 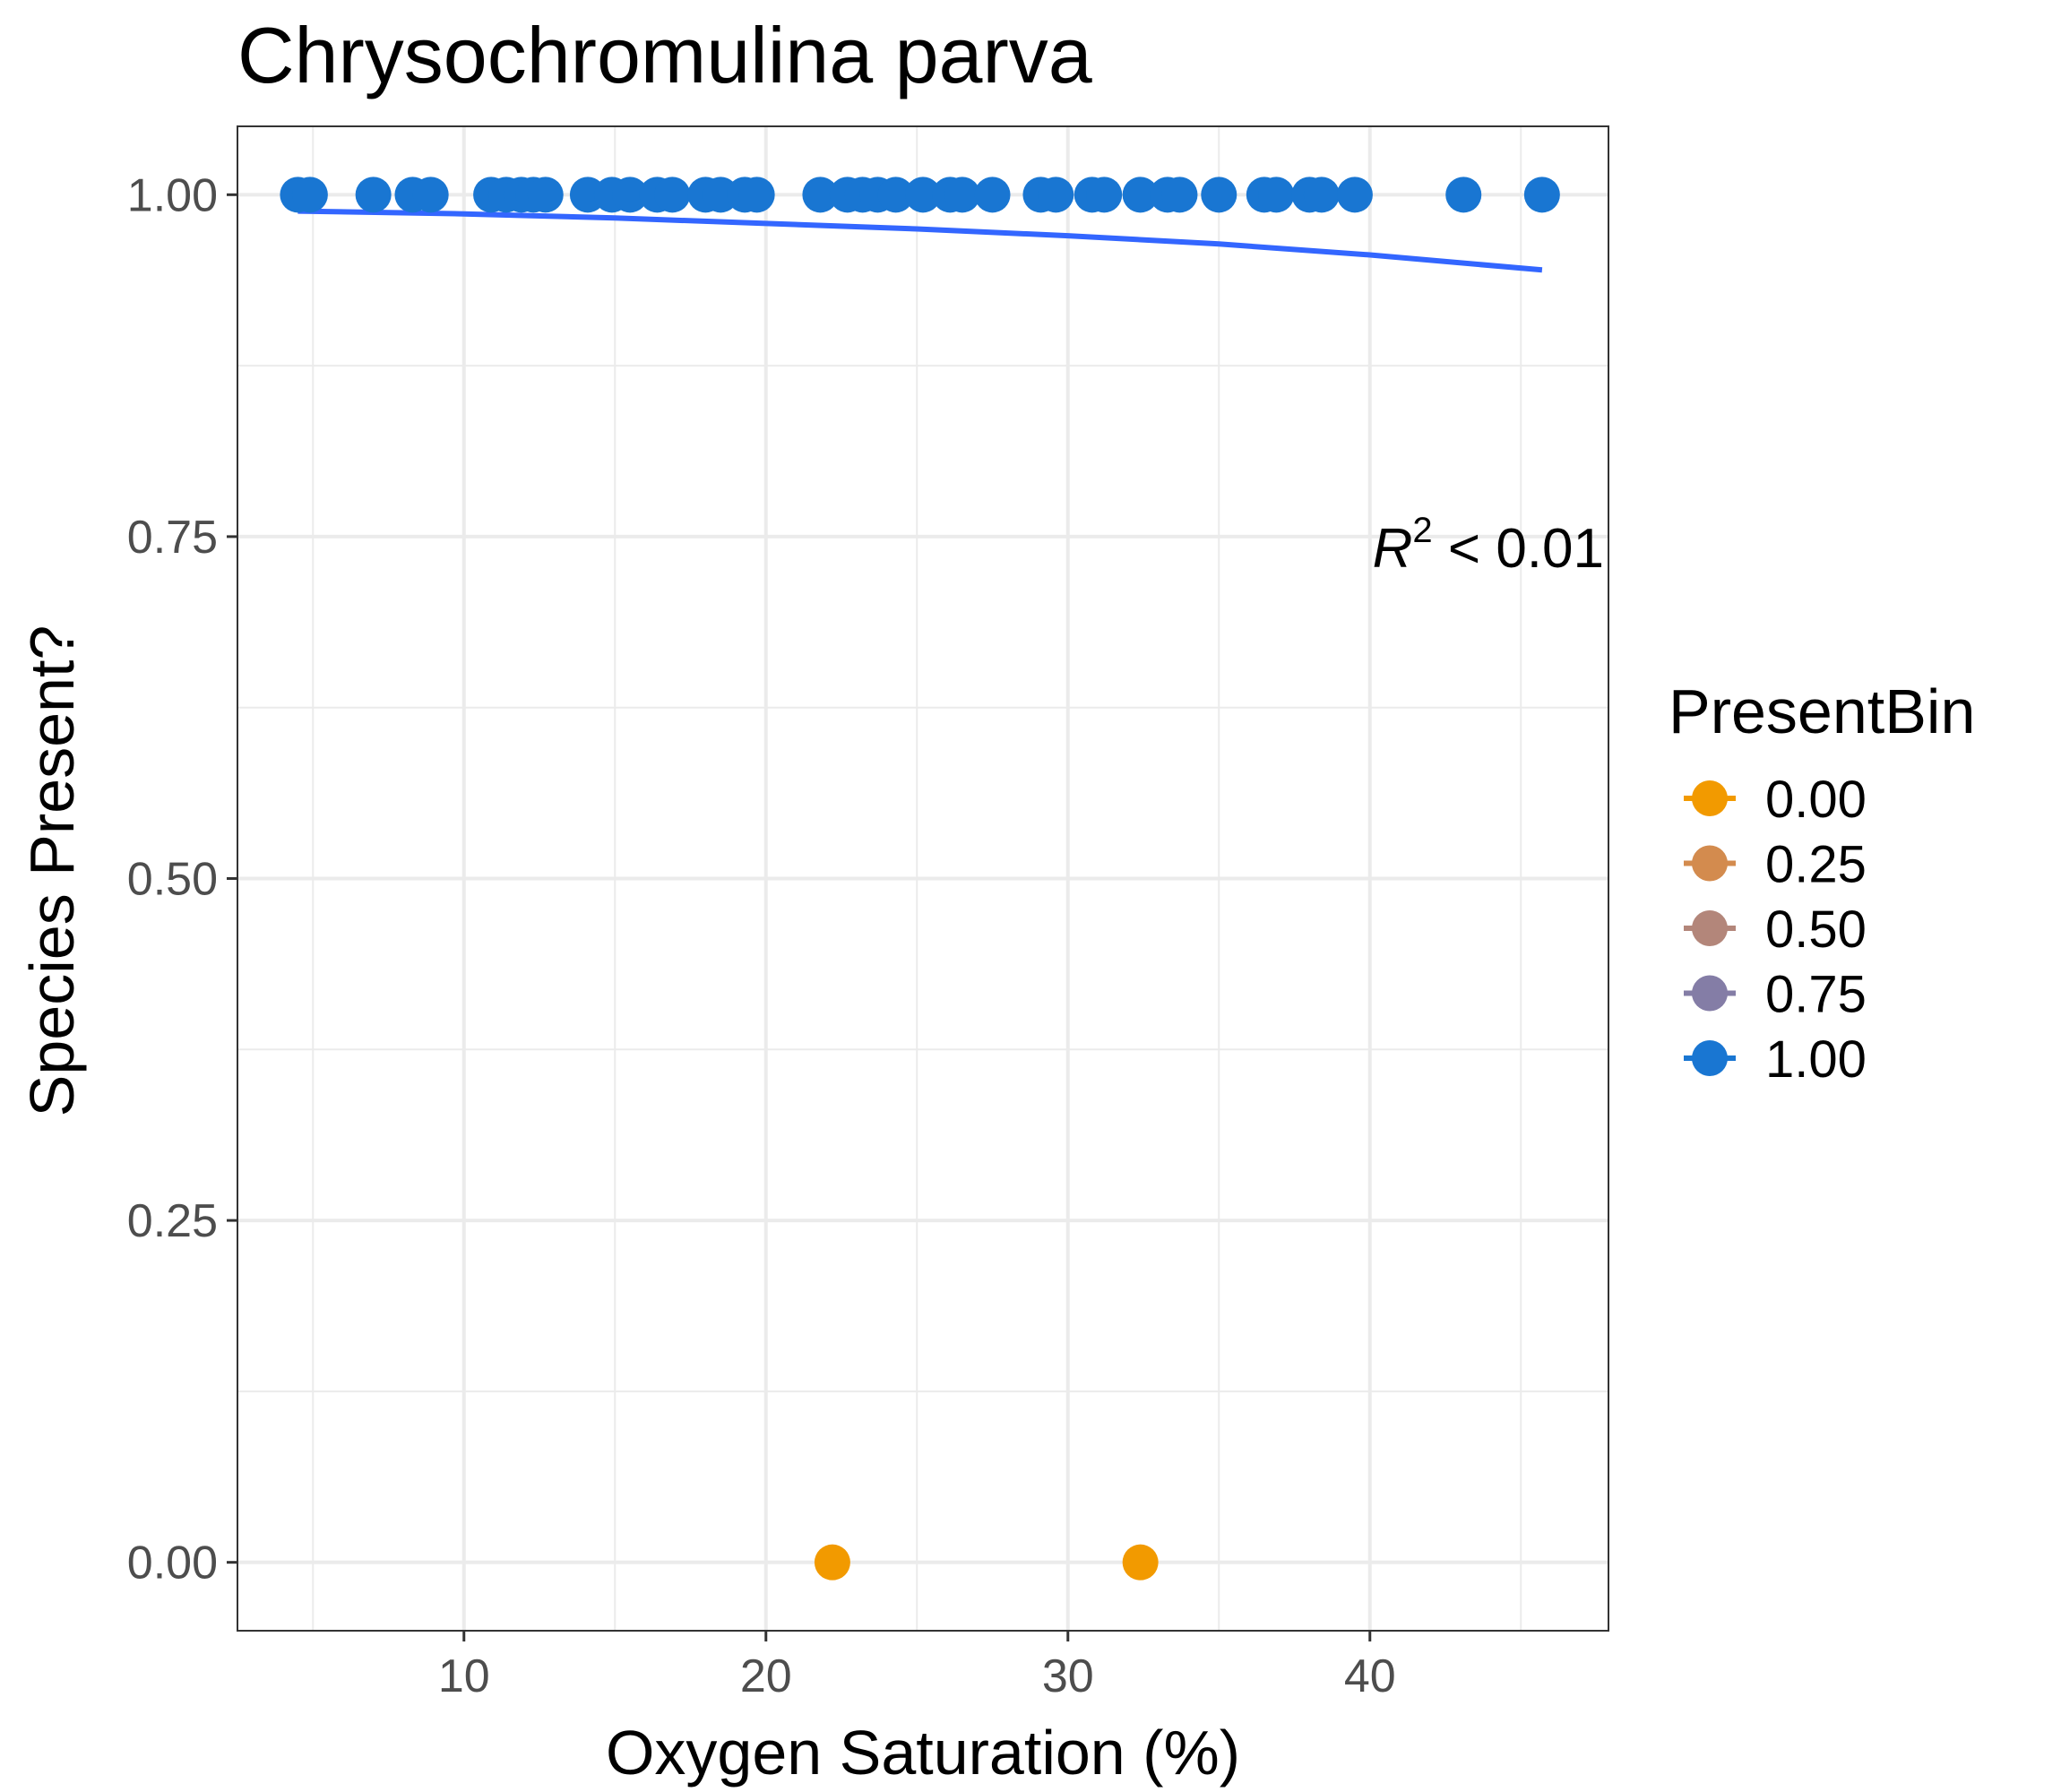 I want to click on y-axis-ticks: 0.00 0.25 0.50 0.75 1.00, so click(x=182, y=879).